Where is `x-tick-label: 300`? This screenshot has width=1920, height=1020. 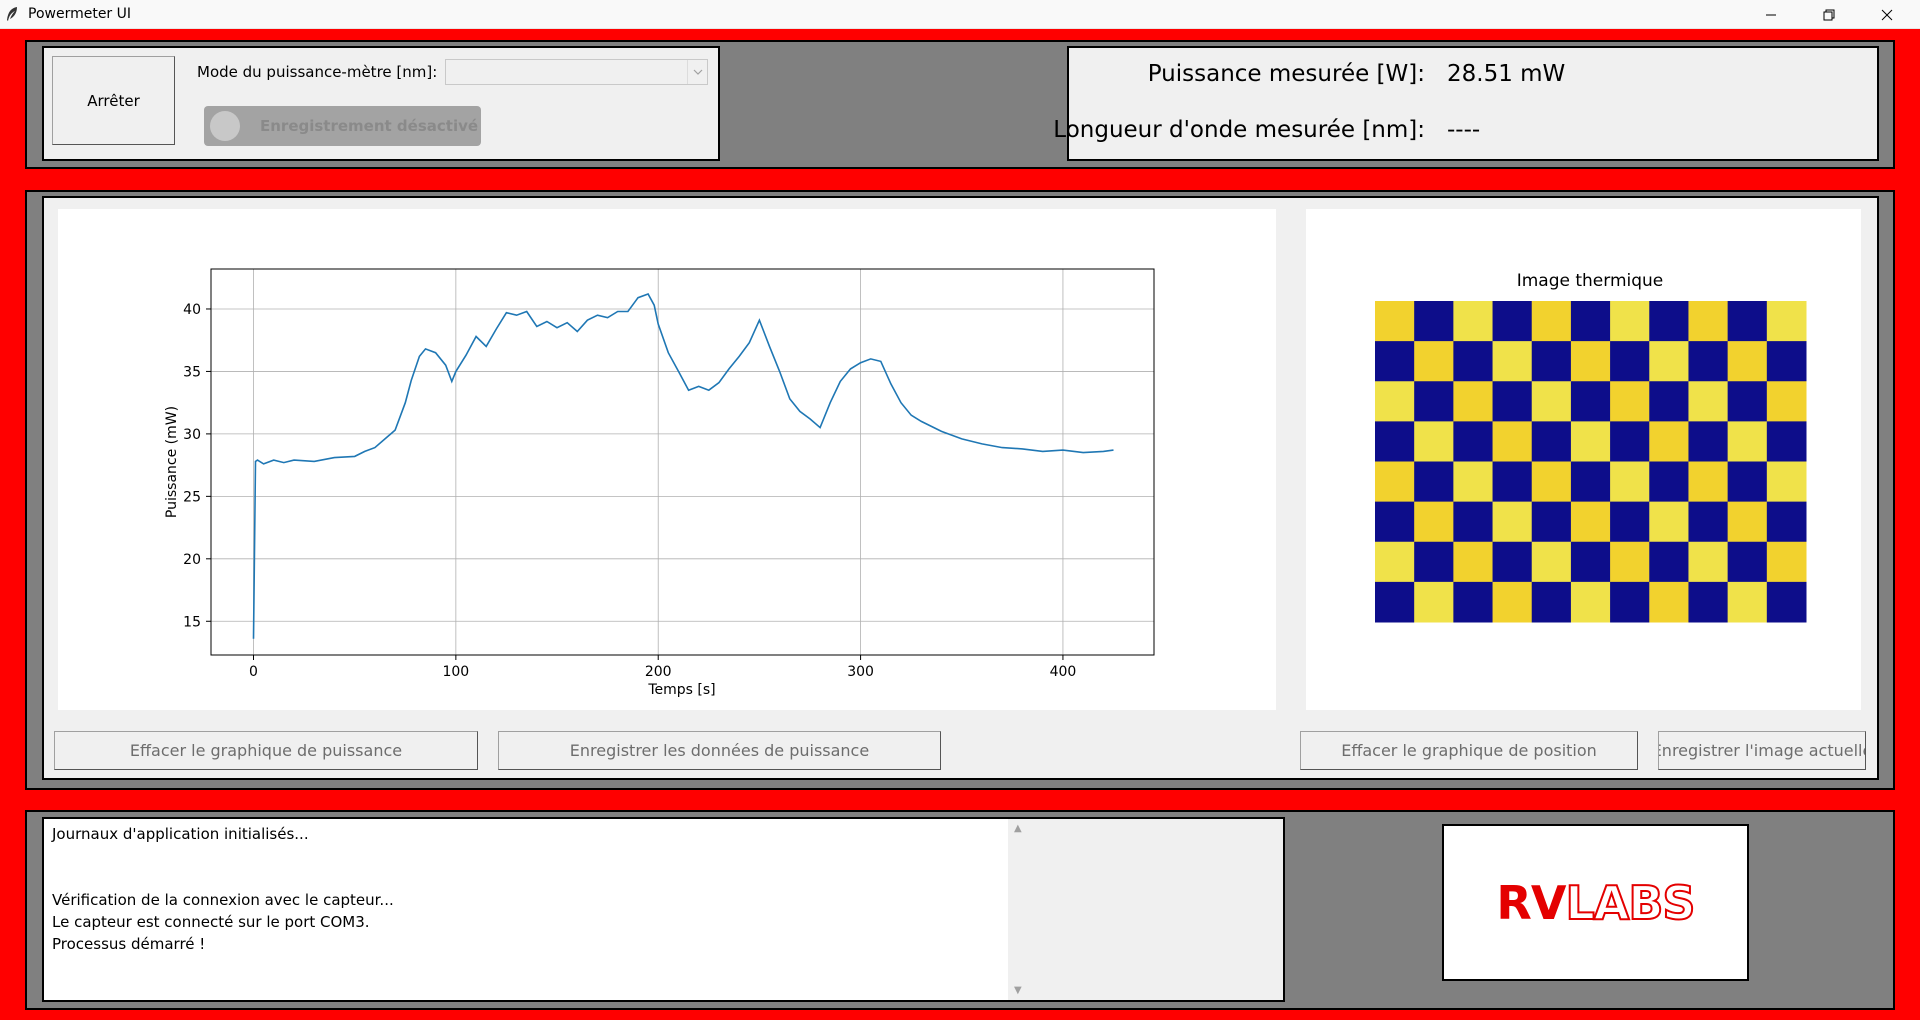 x-tick-label: 300 is located at coordinates (860, 672).